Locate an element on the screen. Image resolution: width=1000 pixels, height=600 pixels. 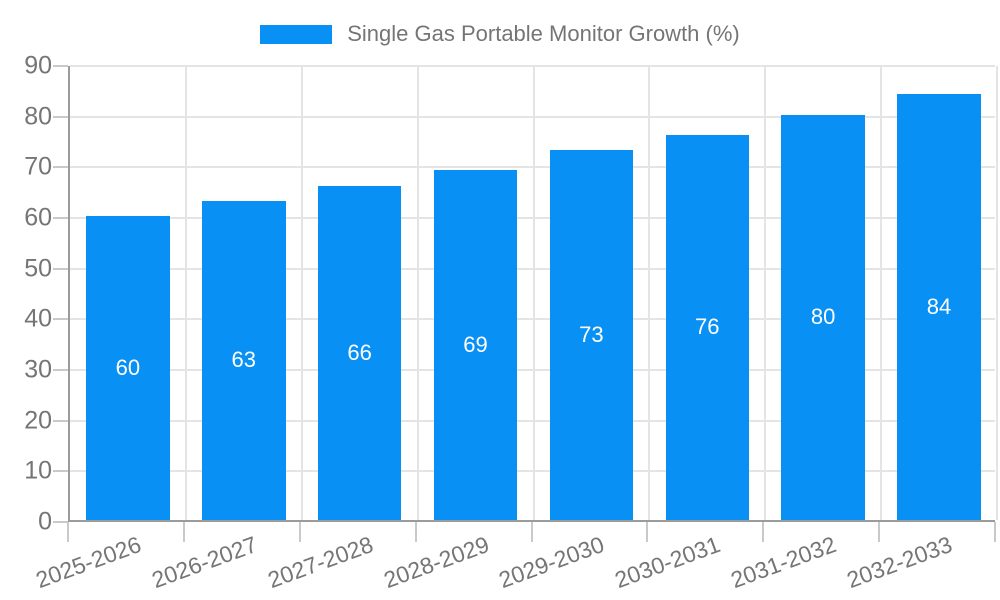
y-axis-tick-label: 10 is located at coordinates (38, 470).